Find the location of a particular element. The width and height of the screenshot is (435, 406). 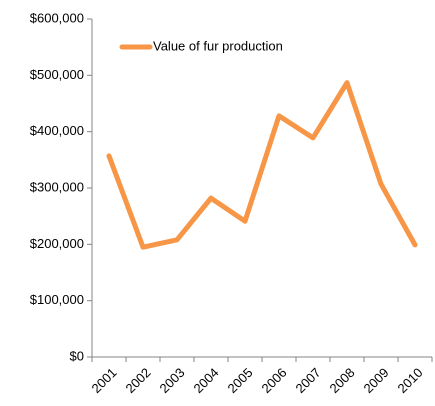

y-tick-label: $400,000 is located at coordinates (57, 130).